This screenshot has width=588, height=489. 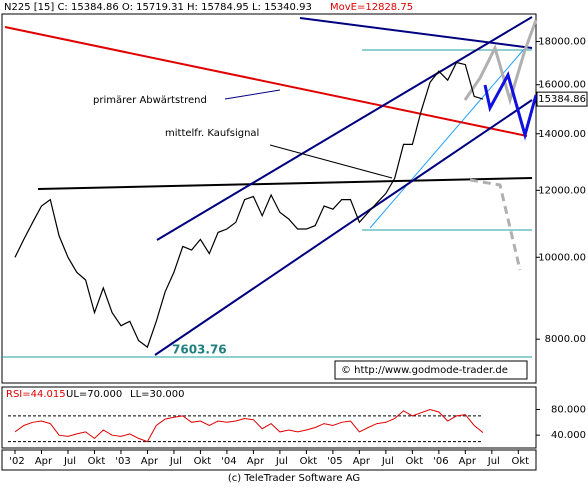 What do you see at coordinates (440, 461) in the screenshot?
I see `x-tick-label: '06` at bounding box center [440, 461].